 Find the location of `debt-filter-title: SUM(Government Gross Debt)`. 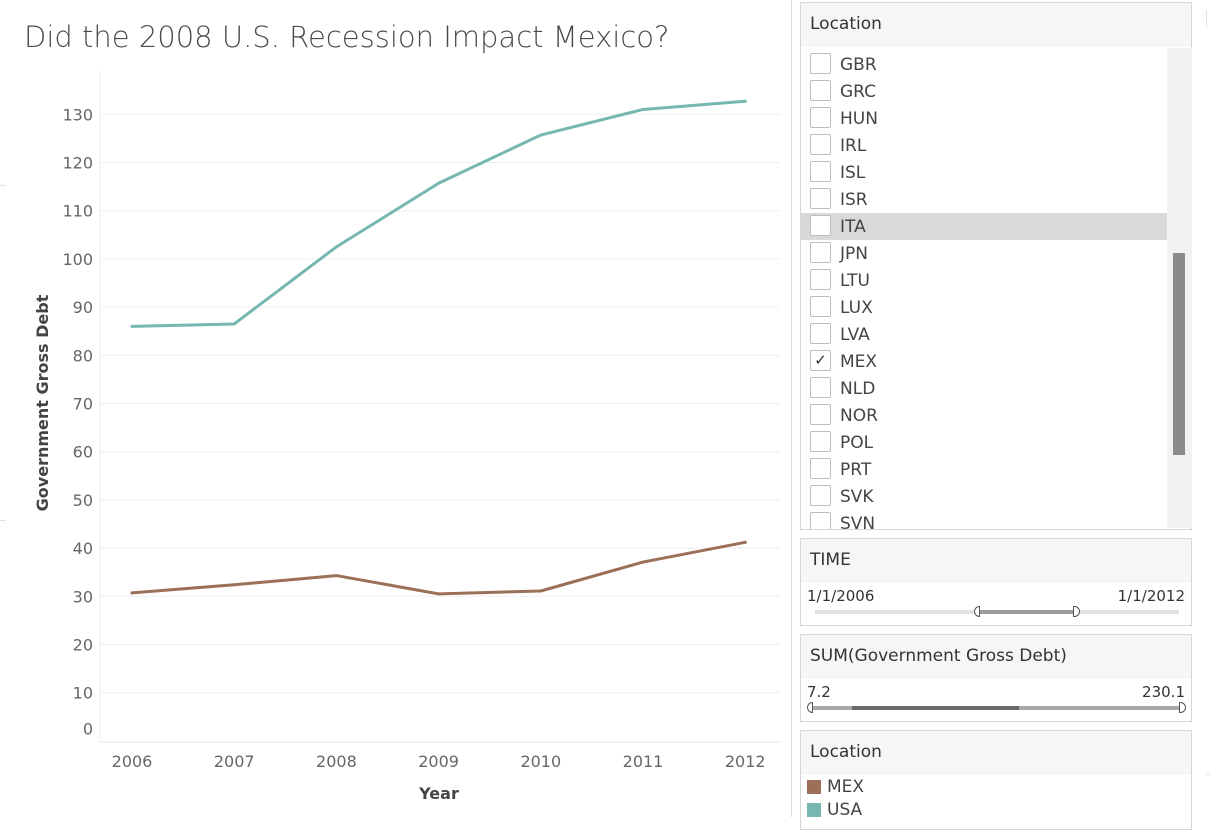

debt-filter-title: SUM(Government Gross Debt) is located at coordinates (996, 656).